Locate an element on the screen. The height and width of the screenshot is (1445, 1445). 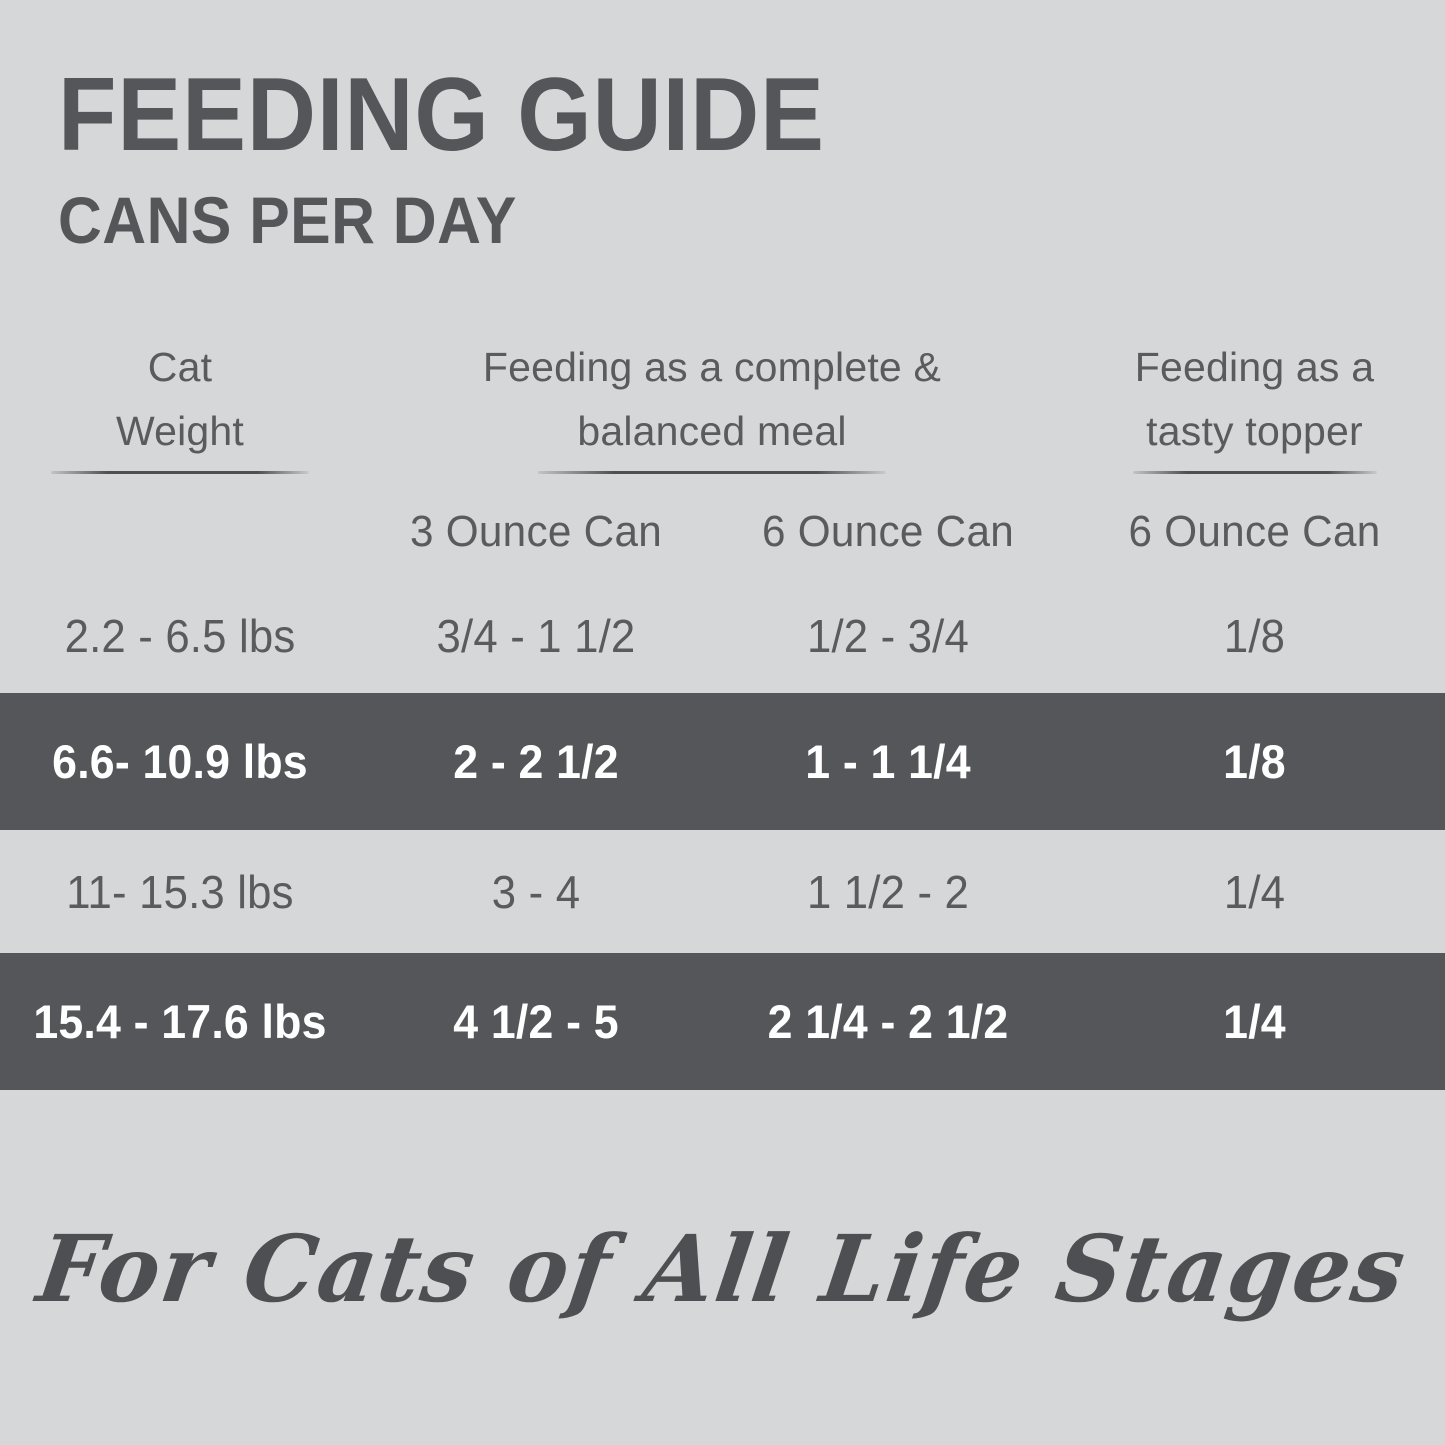
subheader-topper-6oz-label: 6 Ounce Can is located at coordinates (1254, 531).